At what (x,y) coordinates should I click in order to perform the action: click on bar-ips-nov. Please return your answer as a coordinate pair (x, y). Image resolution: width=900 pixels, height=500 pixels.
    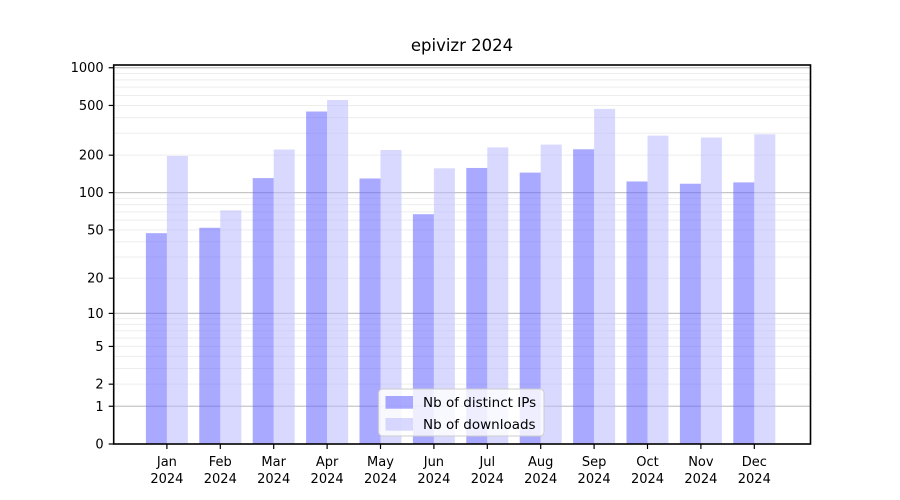
    Looking at the image, I should click on (690, 313).